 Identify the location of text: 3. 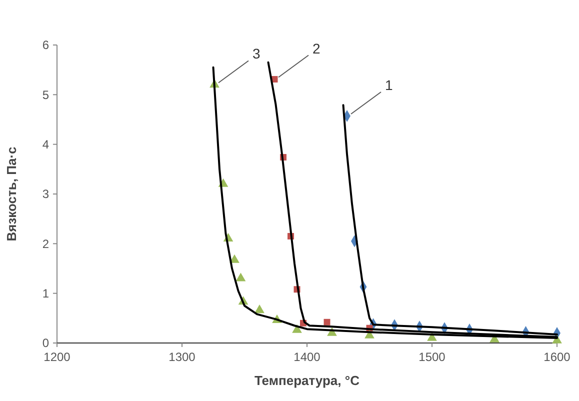
(256, 54).